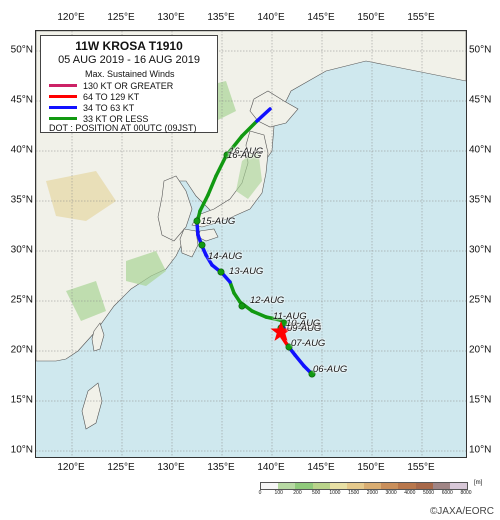  I want to click on elevation-tick: 1500, so click(354, 493).